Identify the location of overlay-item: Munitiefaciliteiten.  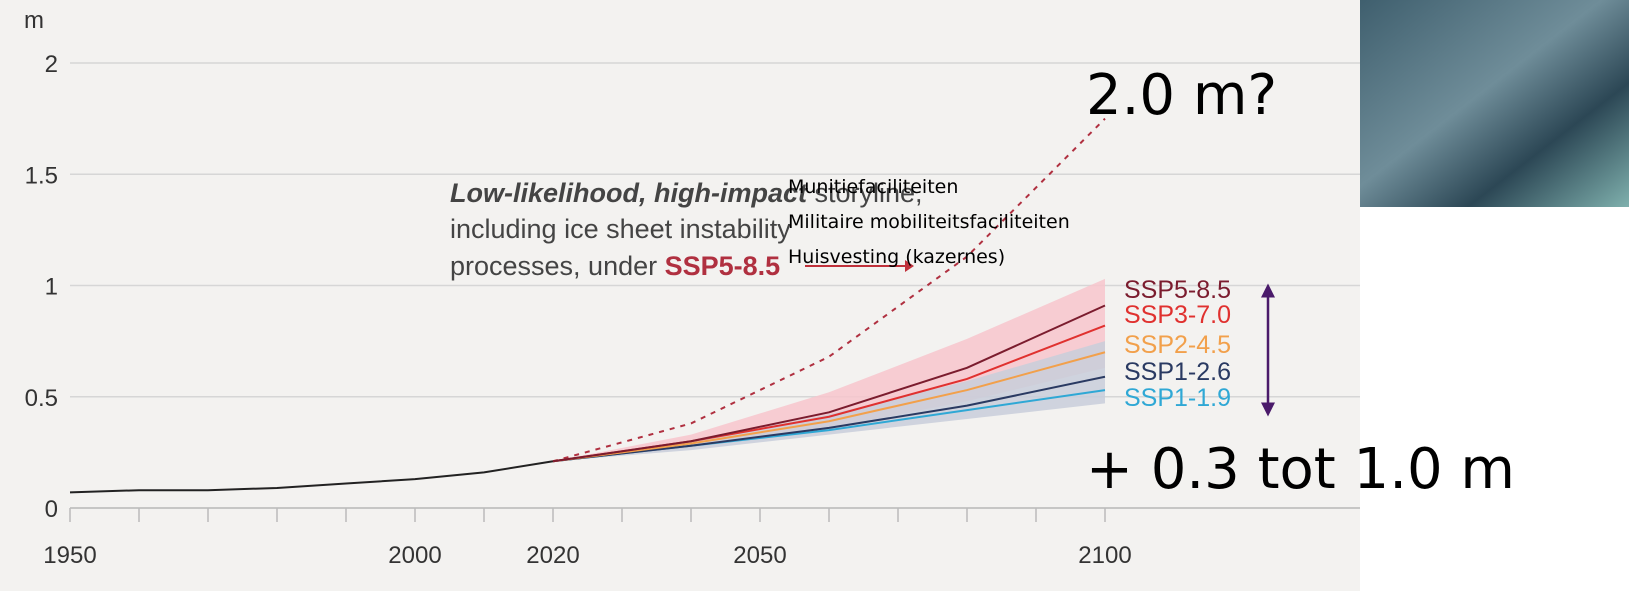
(873, 187).